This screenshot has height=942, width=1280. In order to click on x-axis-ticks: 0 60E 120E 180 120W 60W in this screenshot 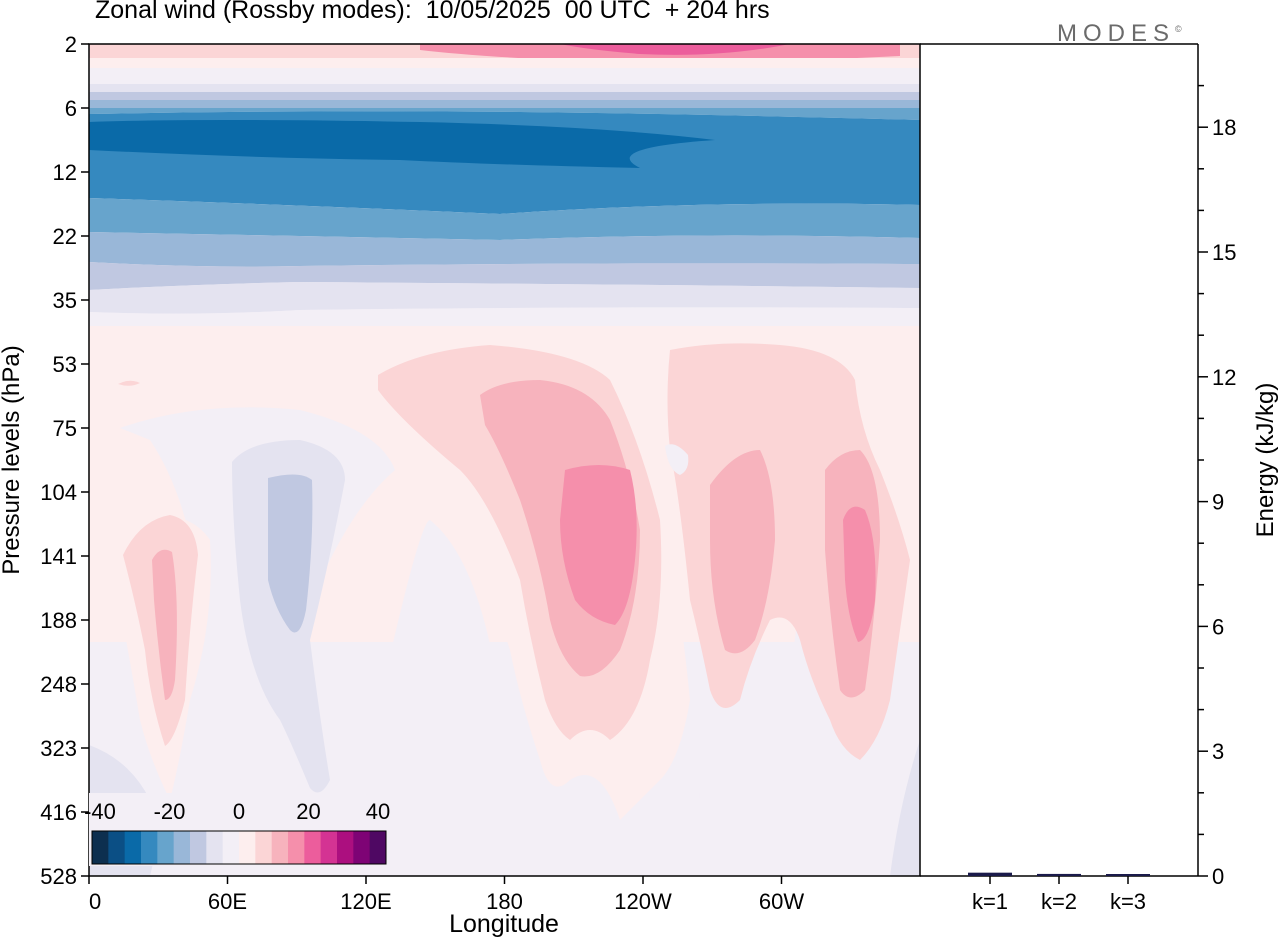, I will do `click(446, 895)`.